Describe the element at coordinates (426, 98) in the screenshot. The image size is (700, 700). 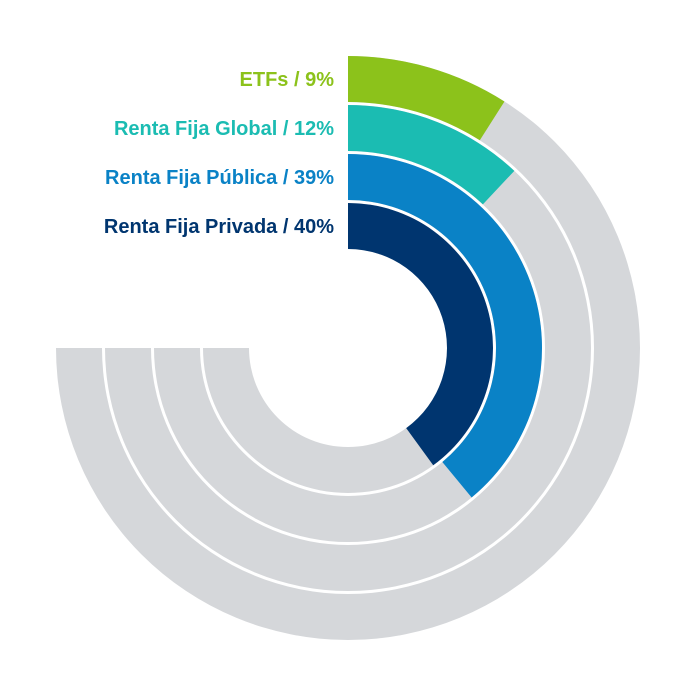
I see `bar-etfs` at that location.